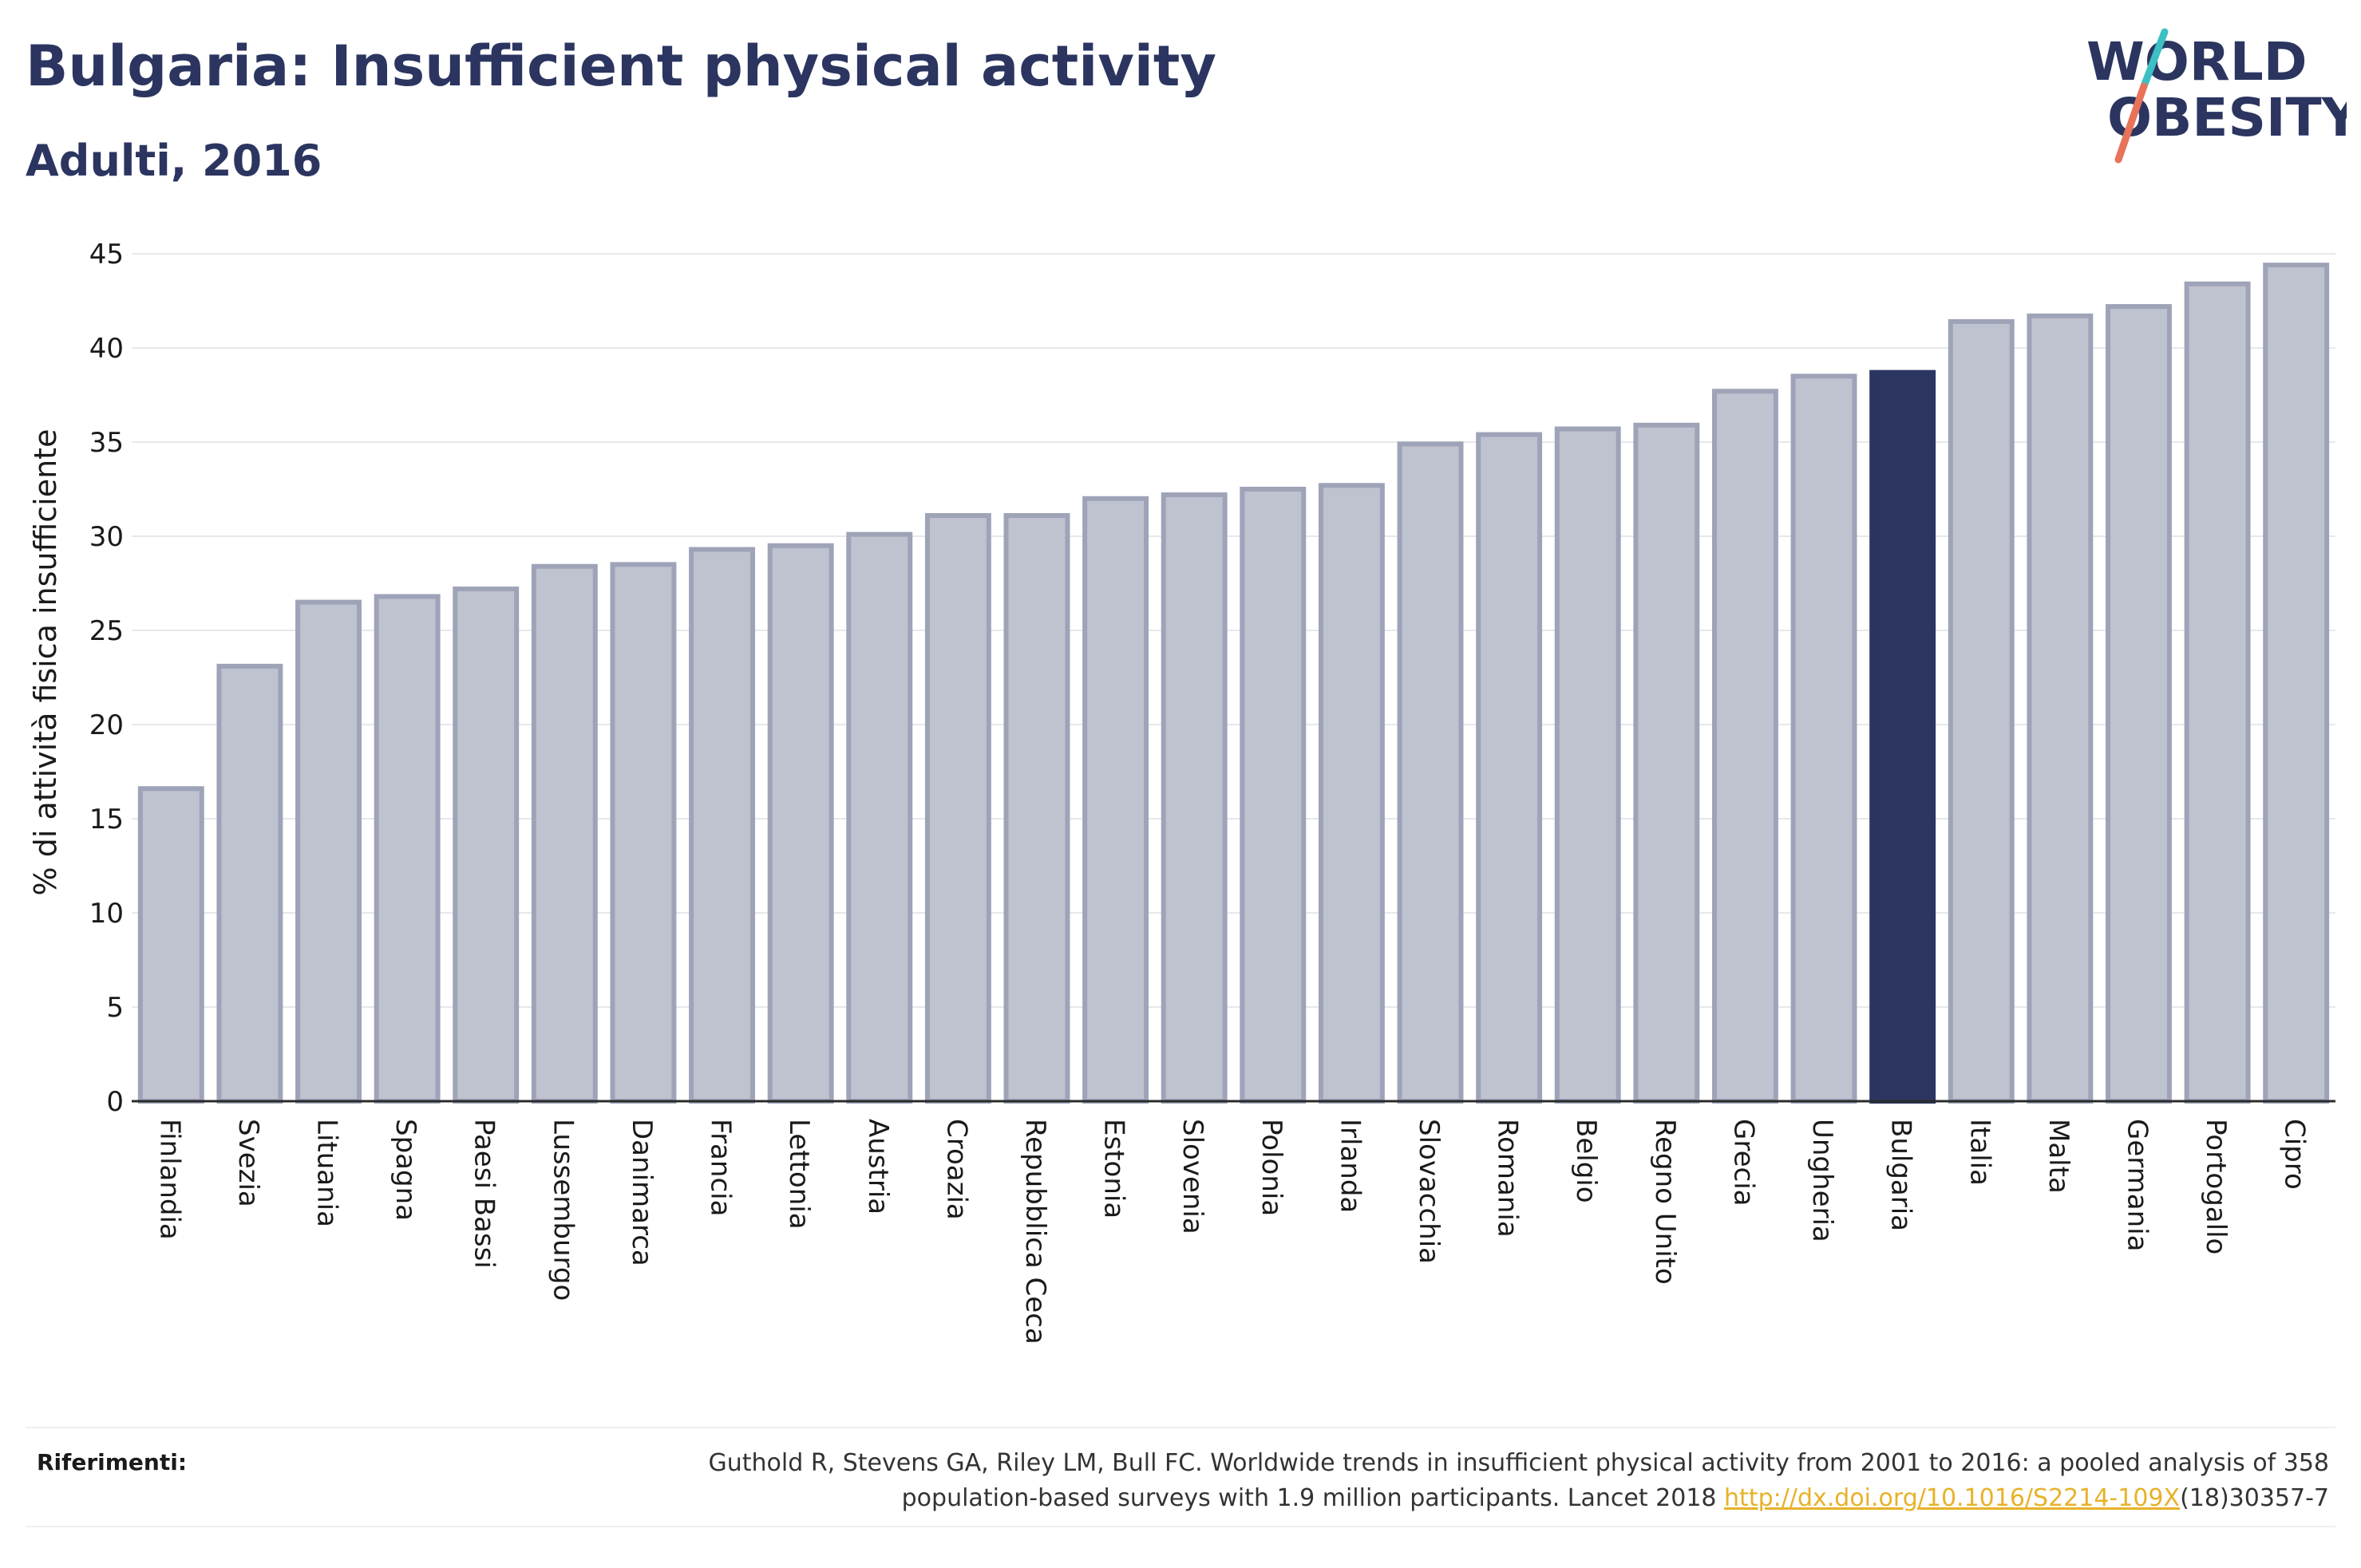 This screenshot has width=2361, height=1568. Describe the element at coordinates (1509, 768) in the screenshot. I see `bar-romania` at that location.